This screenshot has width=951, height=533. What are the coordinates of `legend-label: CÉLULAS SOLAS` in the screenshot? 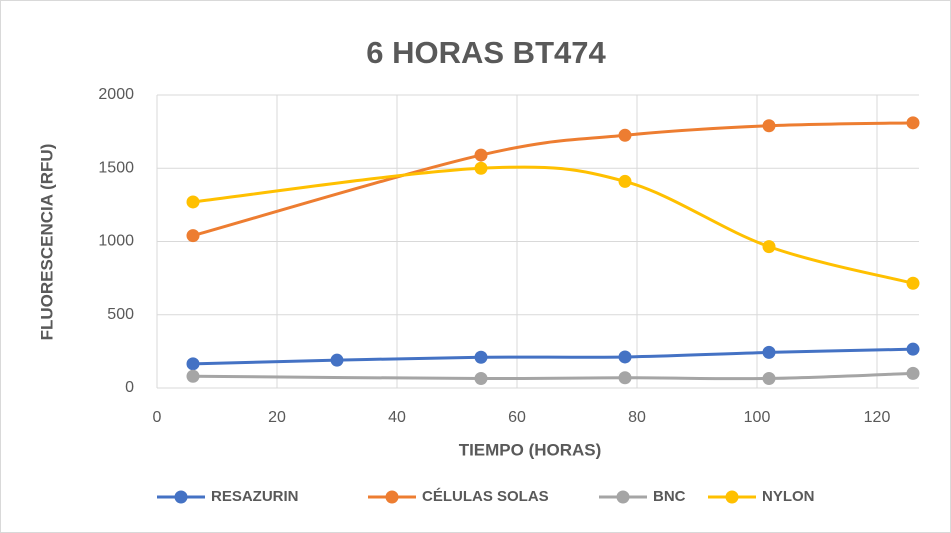 It's located at (485, 496).